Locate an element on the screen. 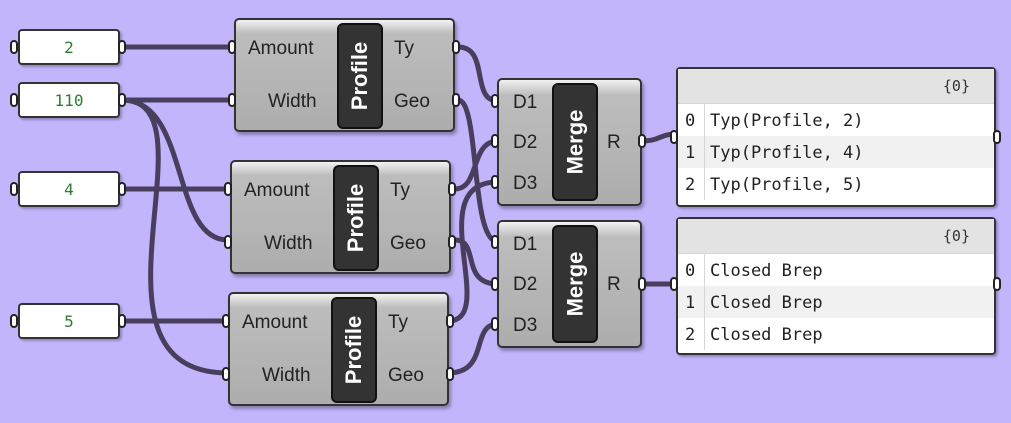  number-value: 110 is located at coordinates (69, 100).